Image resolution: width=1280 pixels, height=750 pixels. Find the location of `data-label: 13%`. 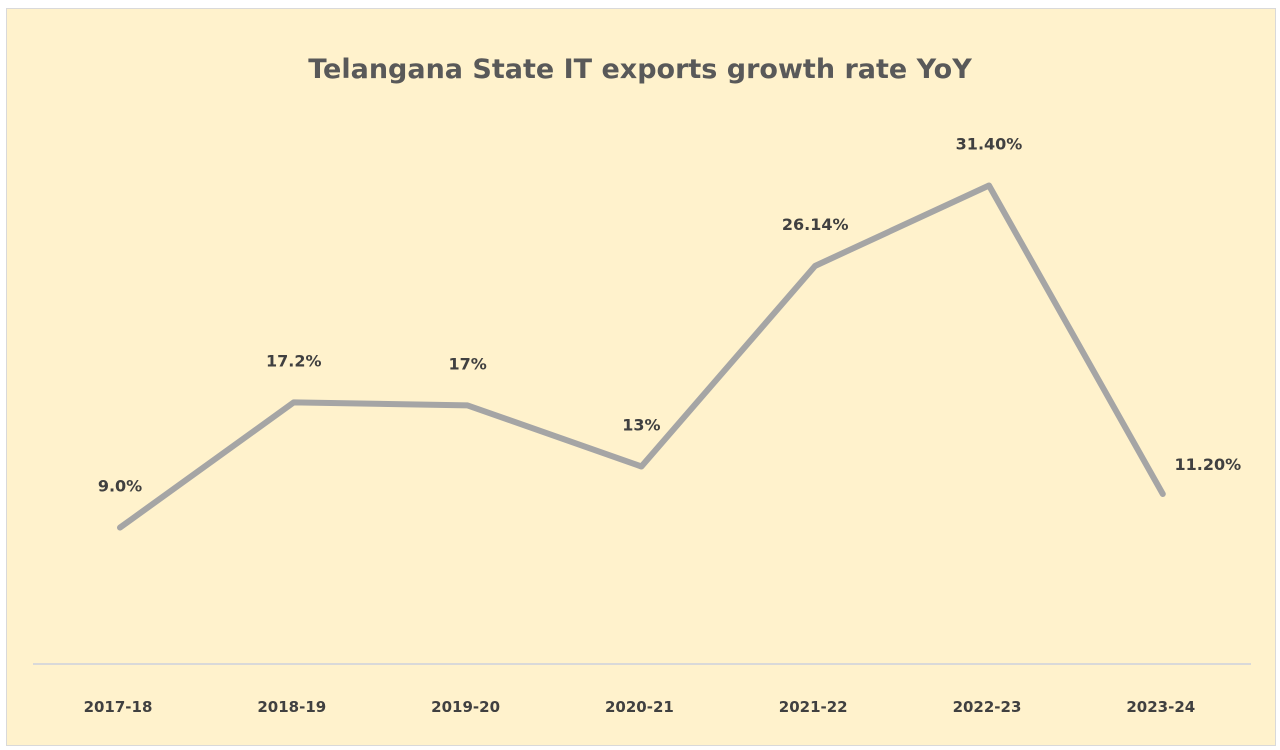

data-label: 13% is located at coordinates (641, 424).